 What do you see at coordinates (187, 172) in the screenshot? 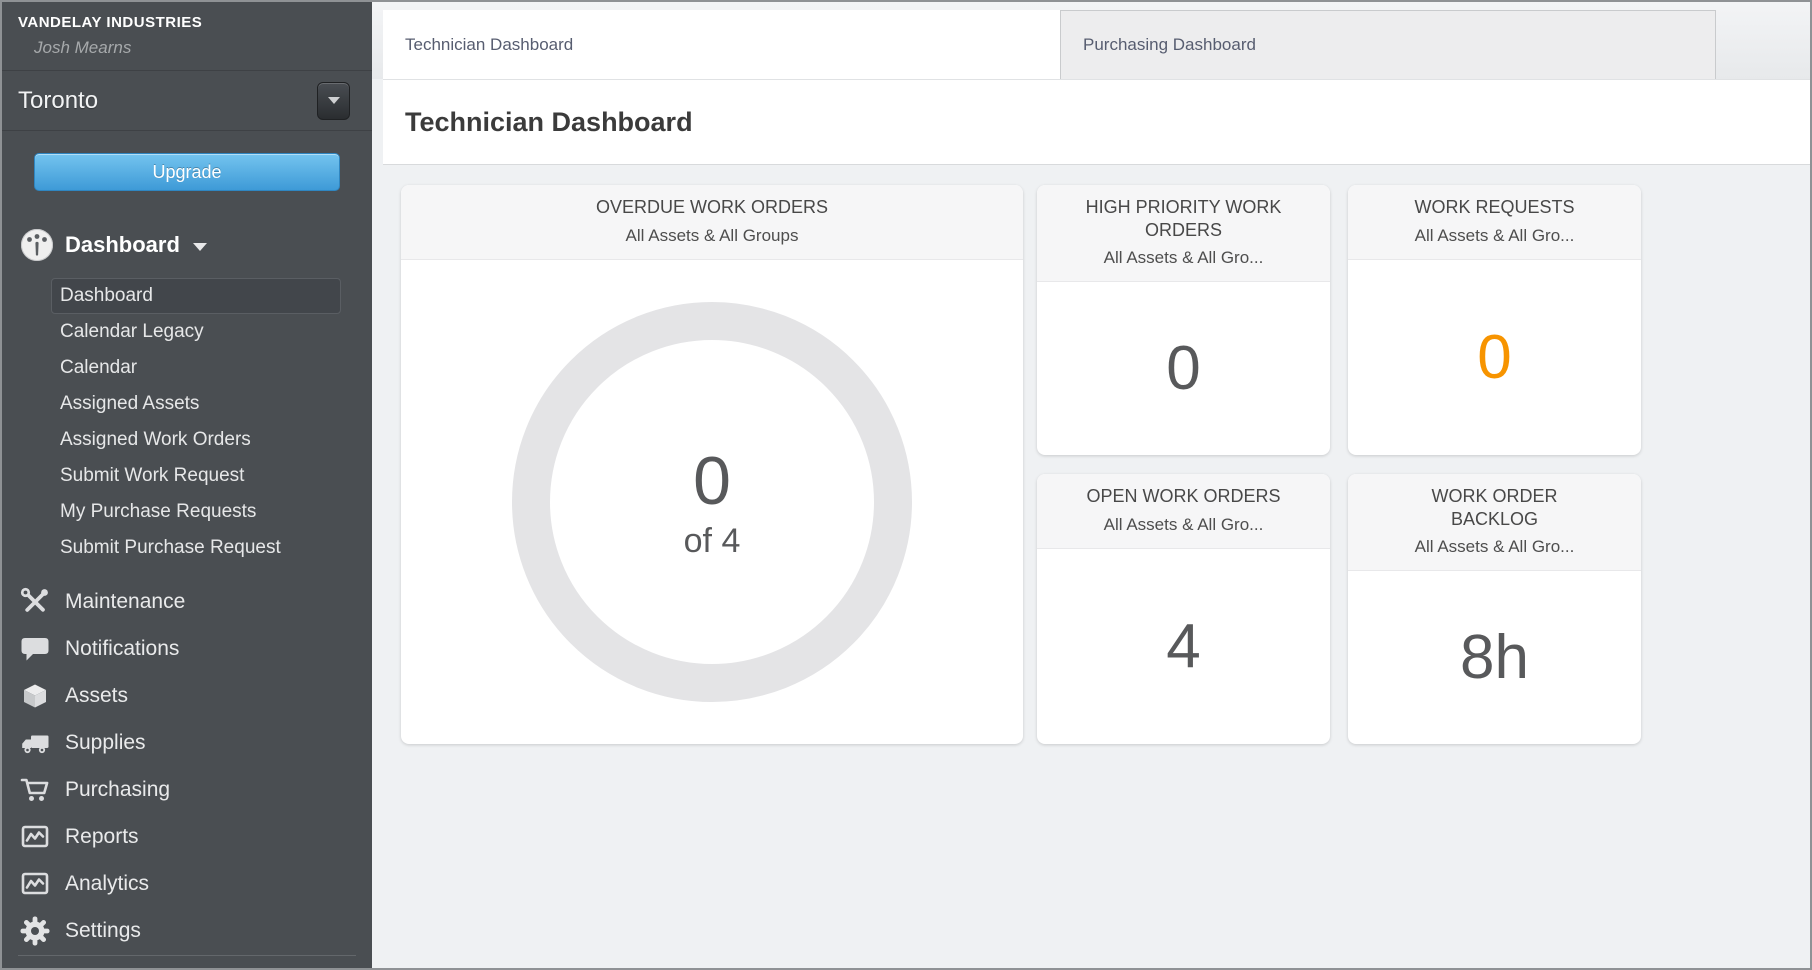
I see `upgrade-button: Upgrade` at bounding box center [187, 172].